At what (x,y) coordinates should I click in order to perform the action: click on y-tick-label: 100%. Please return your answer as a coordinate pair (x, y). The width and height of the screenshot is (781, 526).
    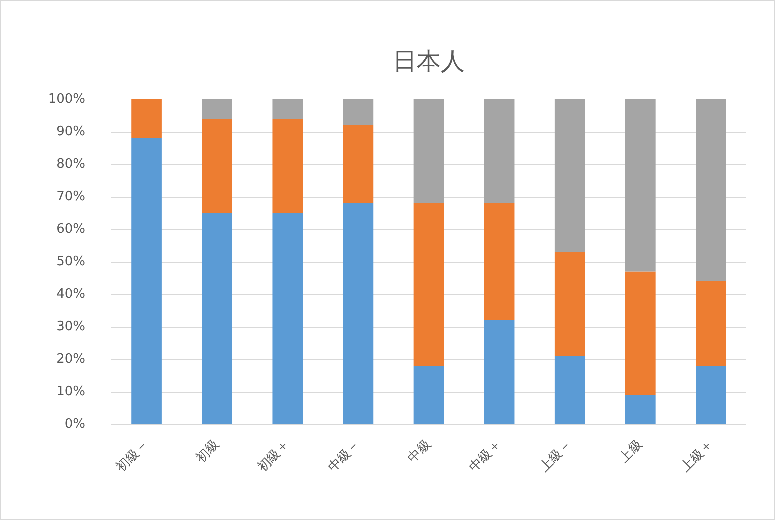
    Looking at the image, I should click on (67, 99).